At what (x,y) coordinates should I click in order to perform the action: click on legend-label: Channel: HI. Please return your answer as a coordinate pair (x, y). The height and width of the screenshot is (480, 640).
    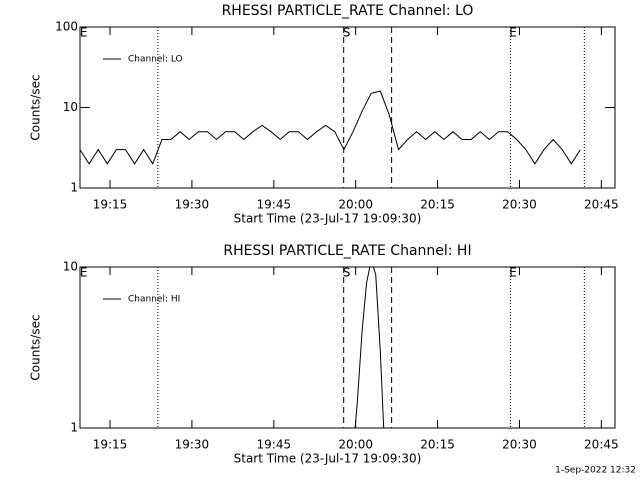
    Looking at the image, I should click on (154, 300).